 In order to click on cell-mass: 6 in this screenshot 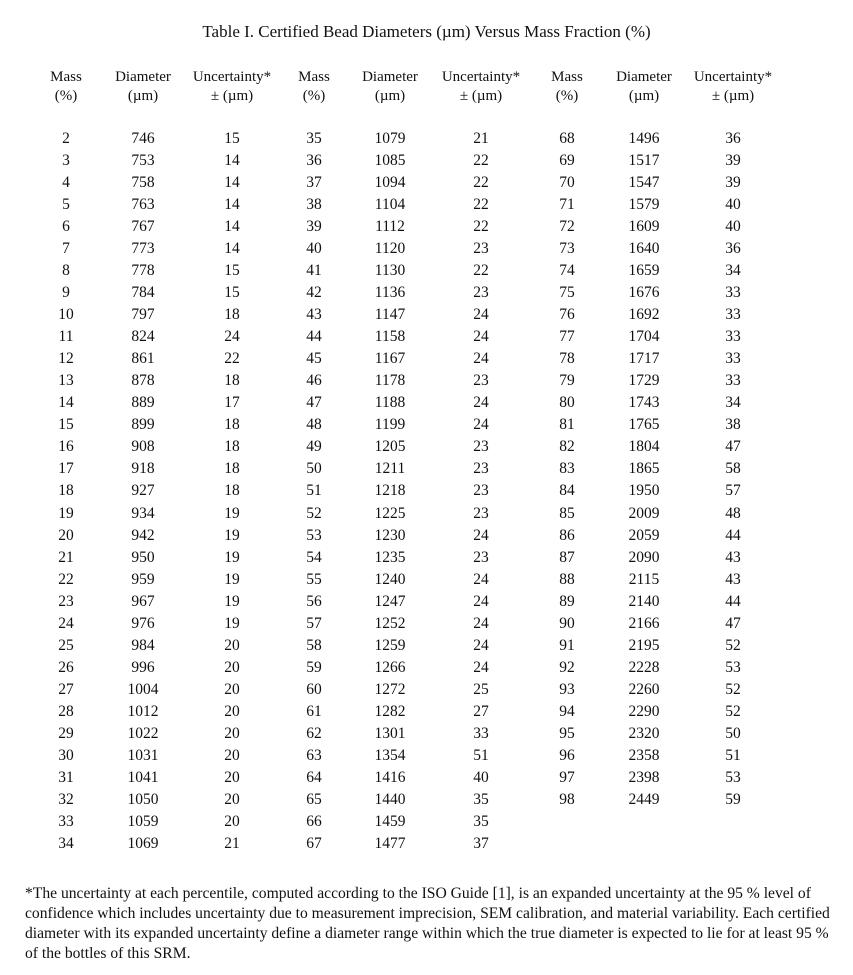, I will do `click(66, 227)`.